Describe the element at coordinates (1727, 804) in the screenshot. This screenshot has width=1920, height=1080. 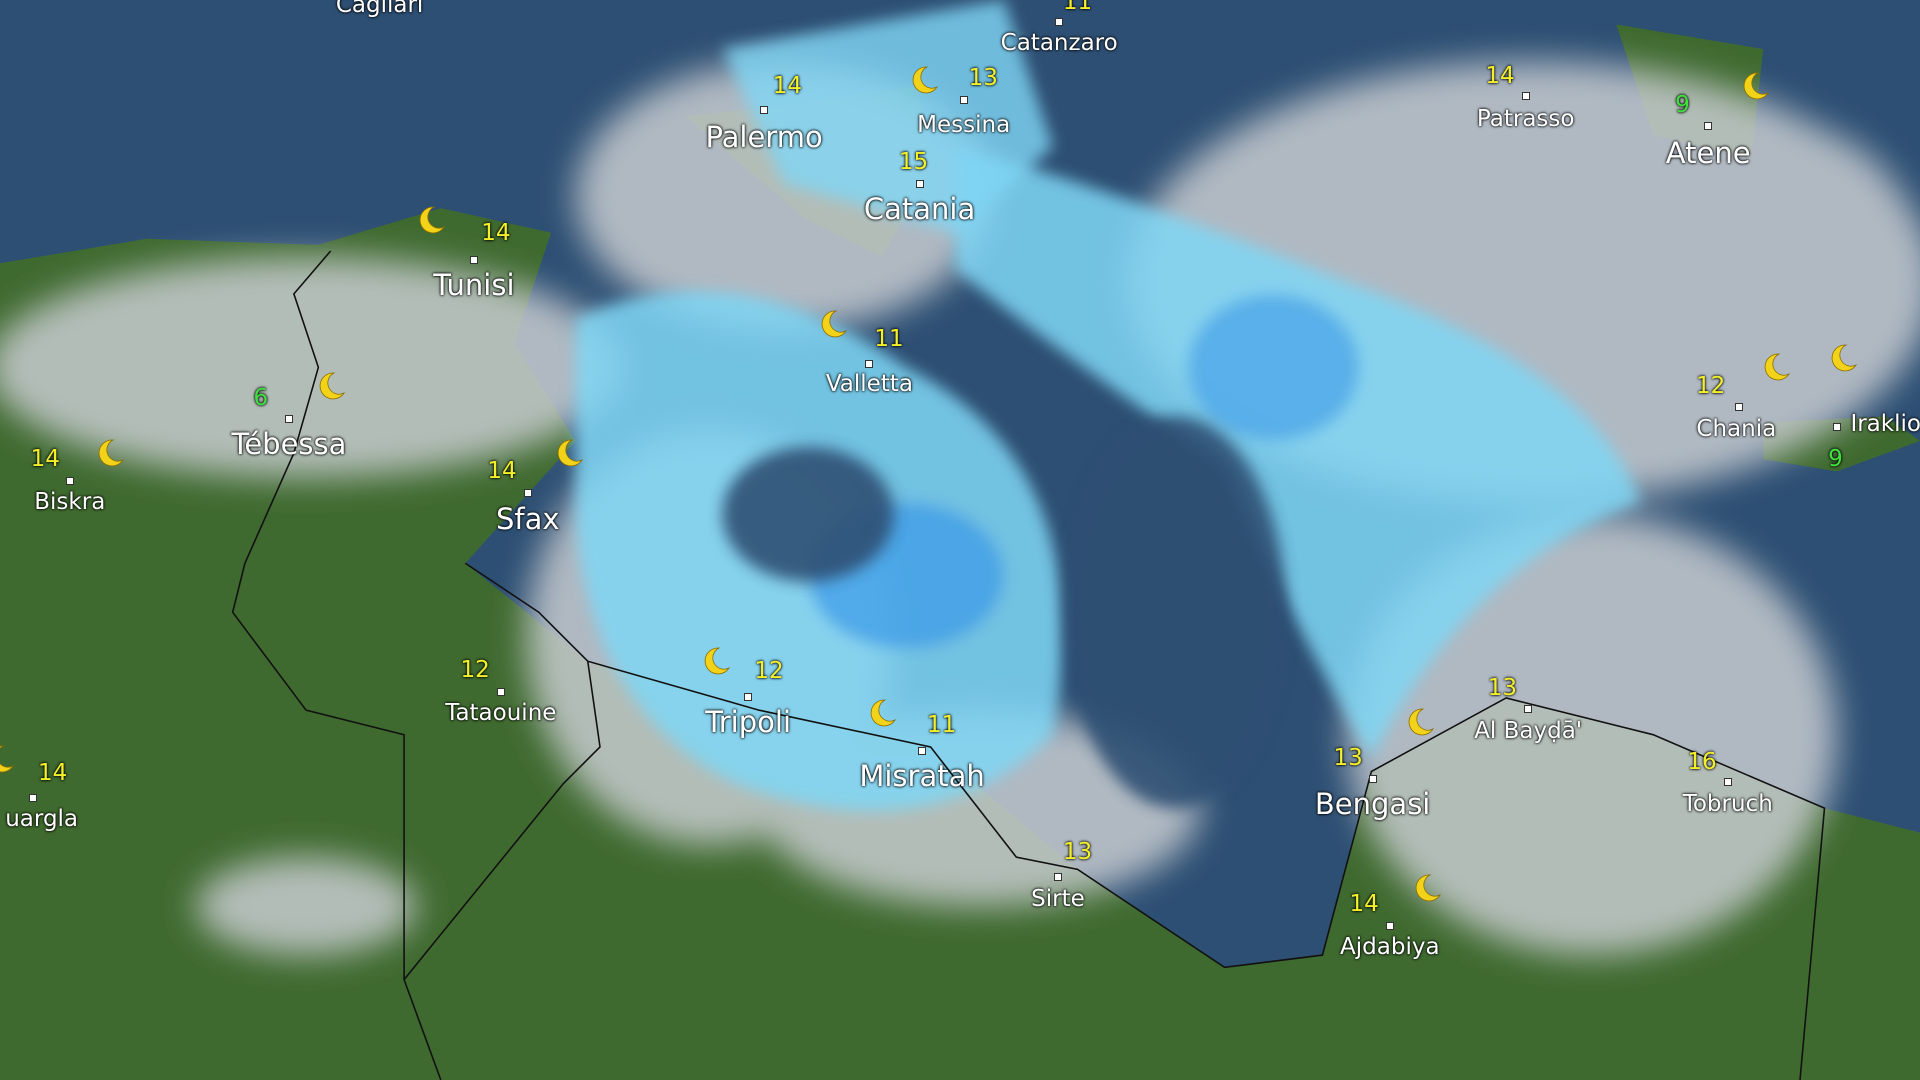
I see `city-label: Tobruch` at that location.